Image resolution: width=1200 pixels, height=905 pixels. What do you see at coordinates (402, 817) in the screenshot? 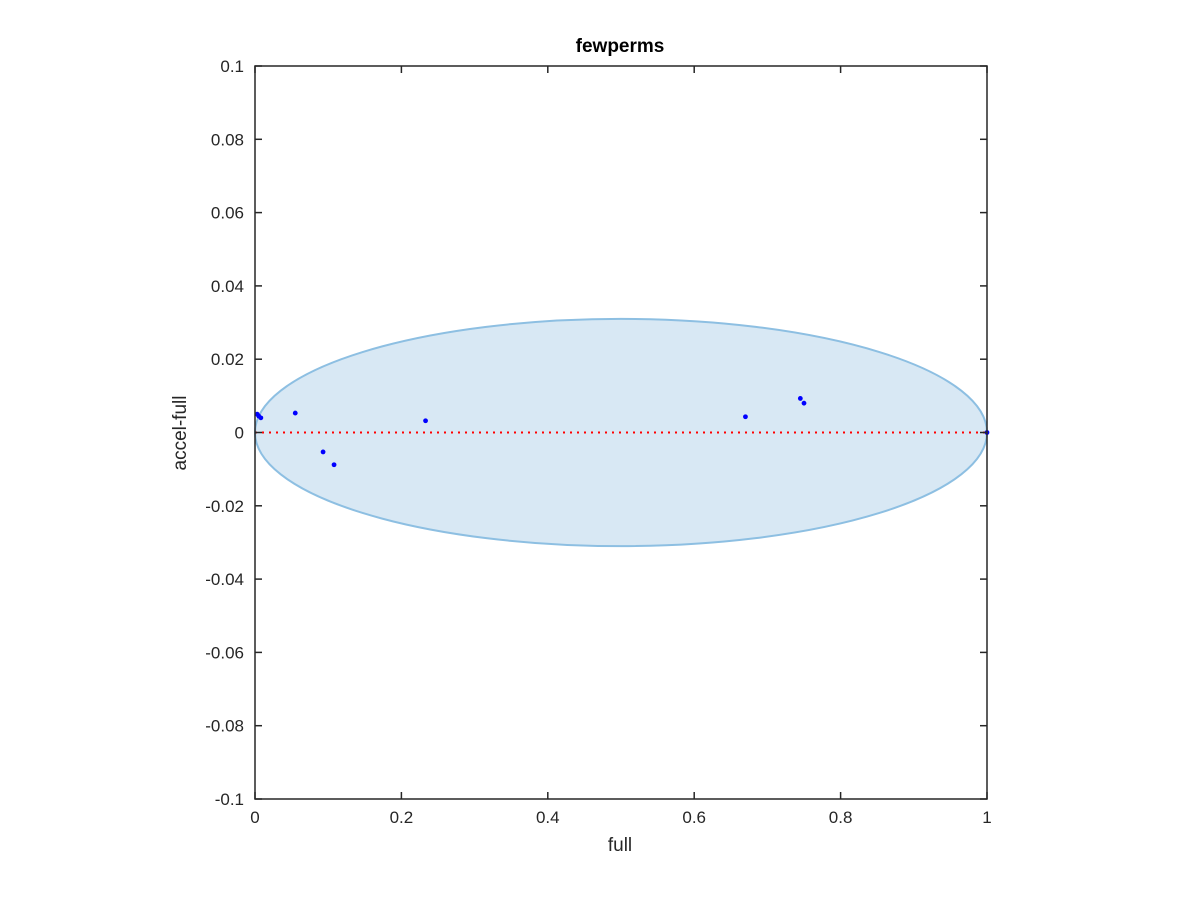
I see `x-tick-label-1: 0.2` at bounding box center [402, 817].